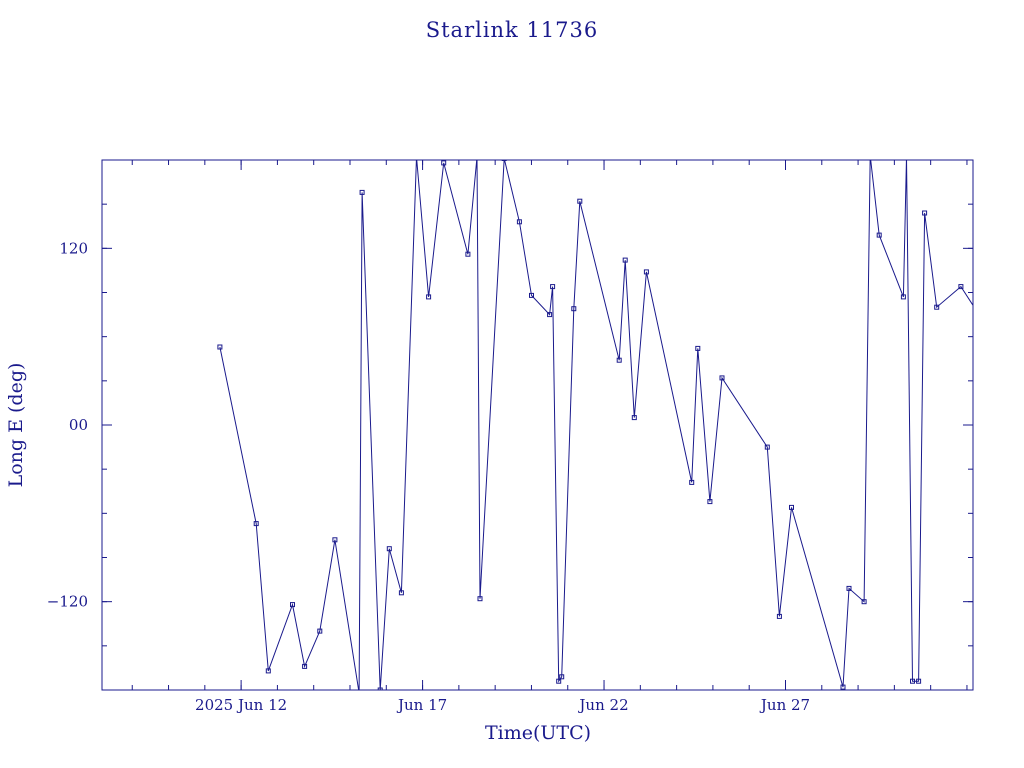 Image resolution: width=1024 pixels, height=768 pixels. I want to click on chart-title: Starlink 11736, so click(512, 30).